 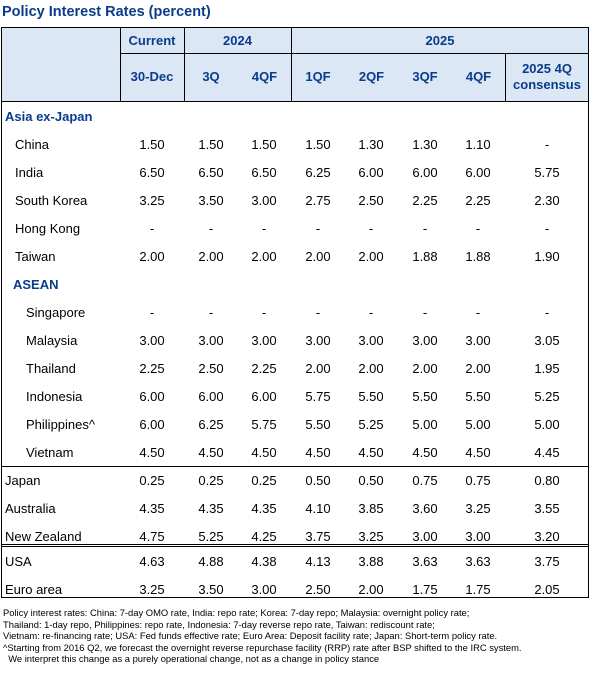 What do you see at coordinates (547, 200) in the screenshot?
I see `table-cell: 2.30` at bounding box center [547, 200].